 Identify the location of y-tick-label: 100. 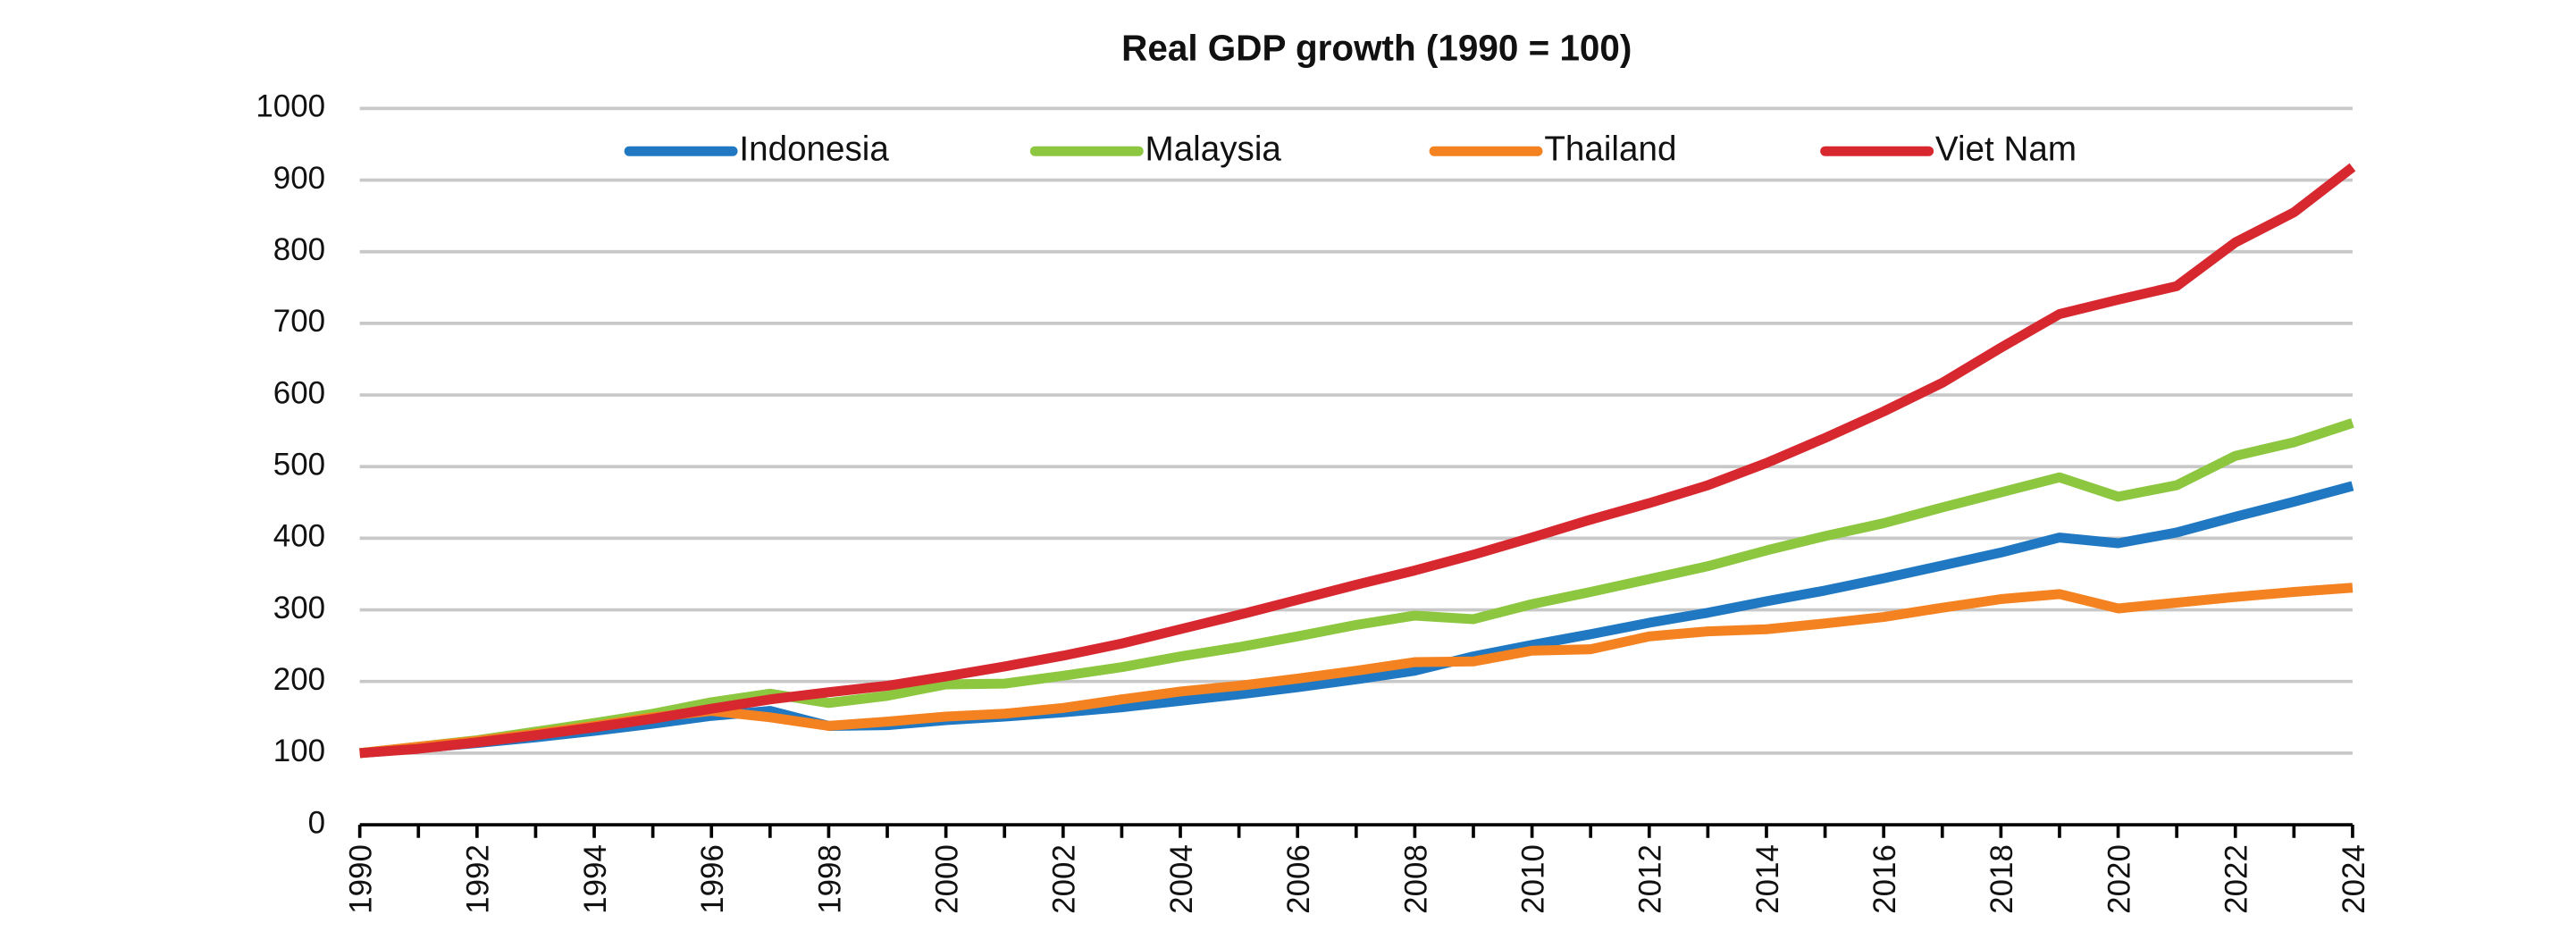
(299, 751).